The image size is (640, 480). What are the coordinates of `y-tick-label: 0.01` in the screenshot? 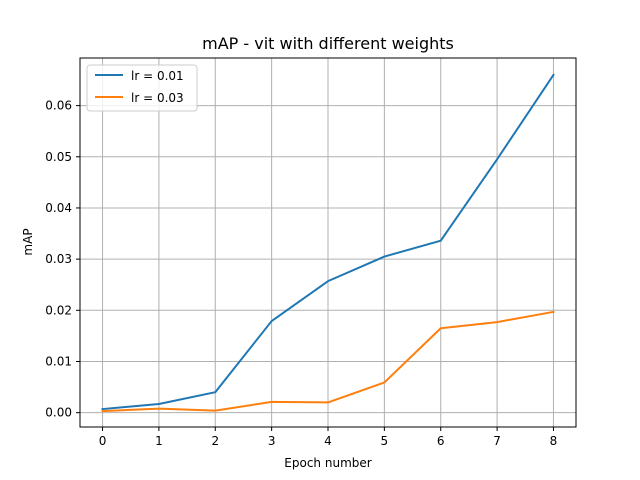 It's located at (58, 361).